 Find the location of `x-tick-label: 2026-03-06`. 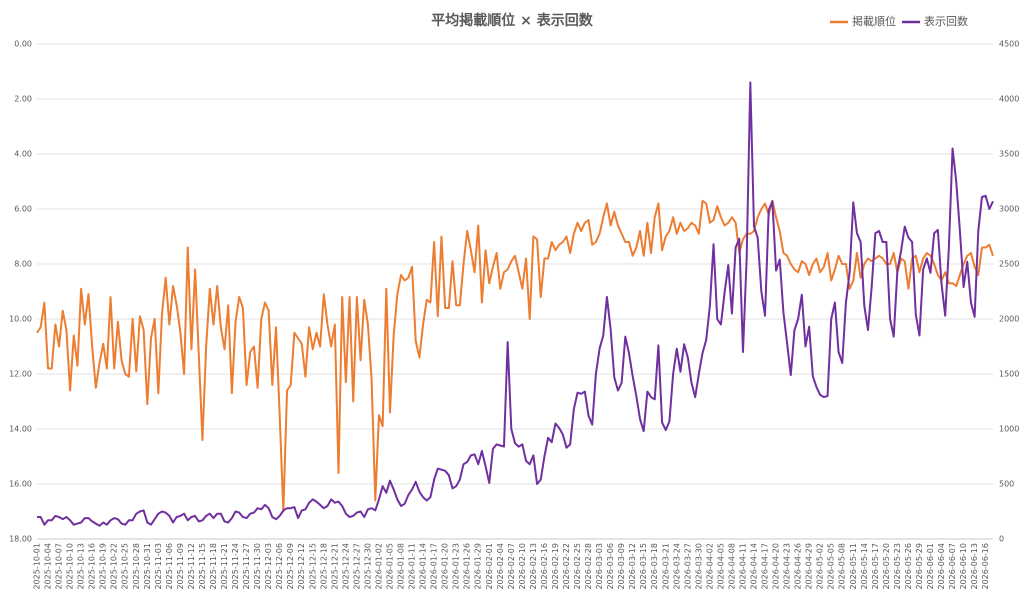

x-tick-label: 2026-03-06 is located at coordinates (610, 566).